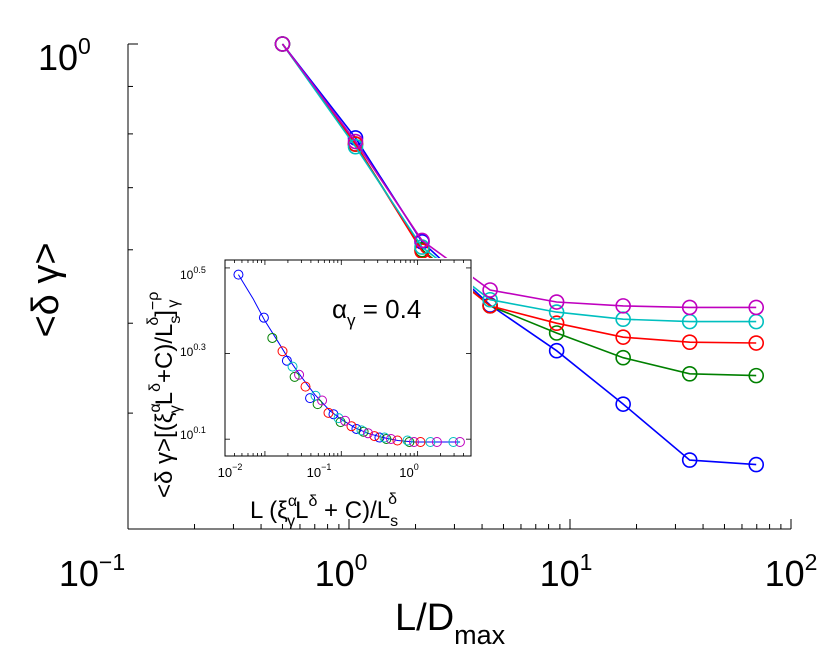  I want to click on inset-x-label: L (ξα γLδ + C)/Lsδ, so click(324, 510).